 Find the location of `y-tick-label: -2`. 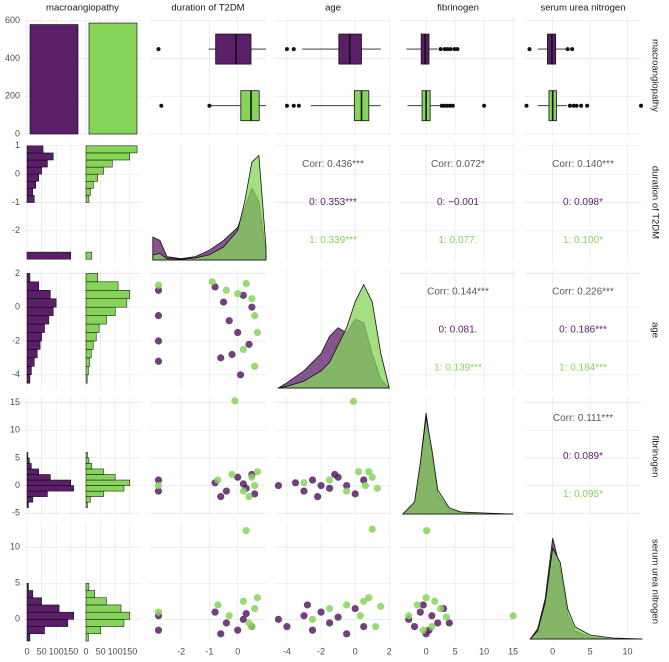

y-tick-label: -2 is located at coordinates (16, 340).